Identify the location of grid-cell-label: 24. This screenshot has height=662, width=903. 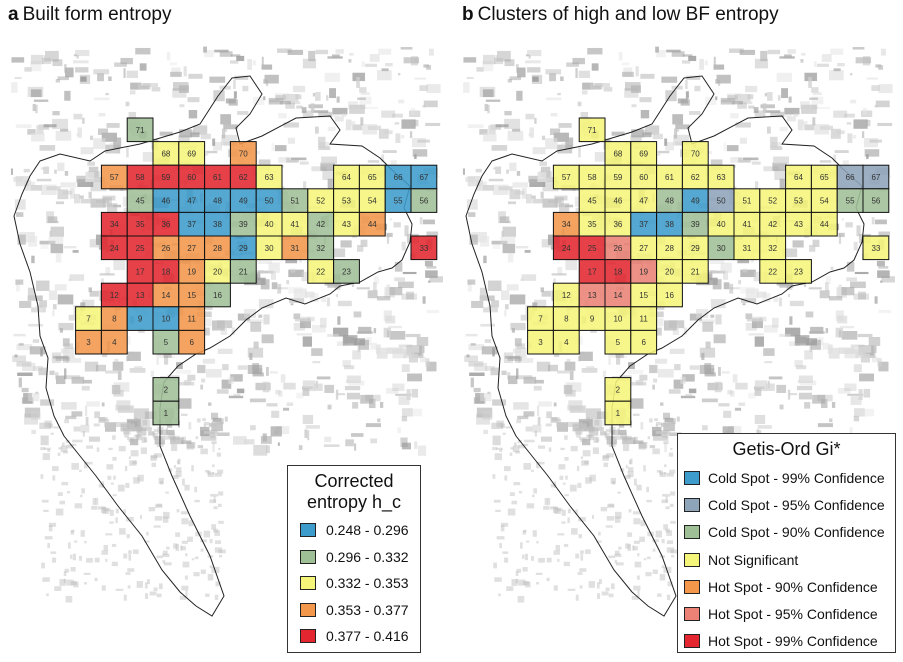
(114, 248).